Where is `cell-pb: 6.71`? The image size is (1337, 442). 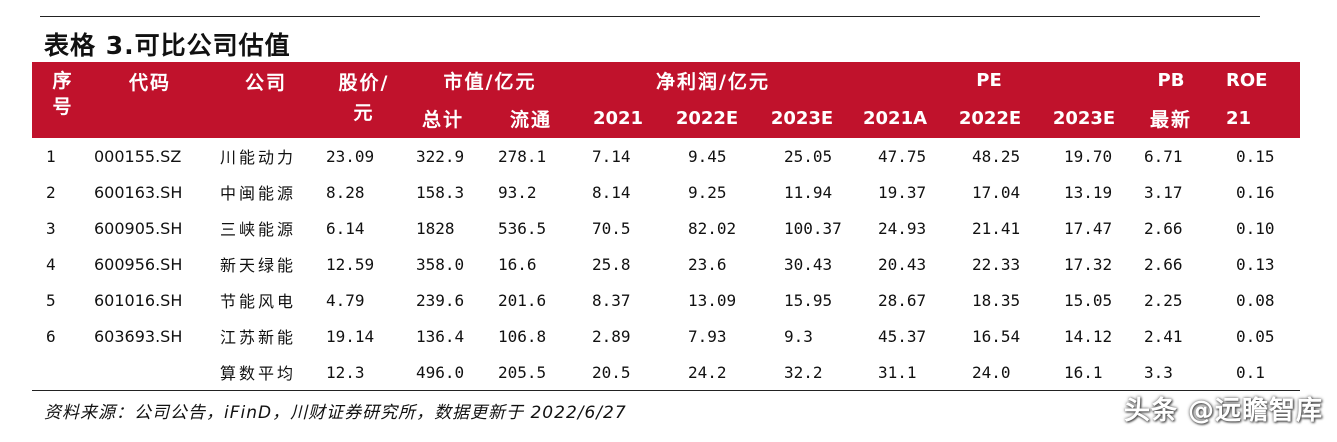
cell-pb: 6.71 is located at coordinates (1163, 156).